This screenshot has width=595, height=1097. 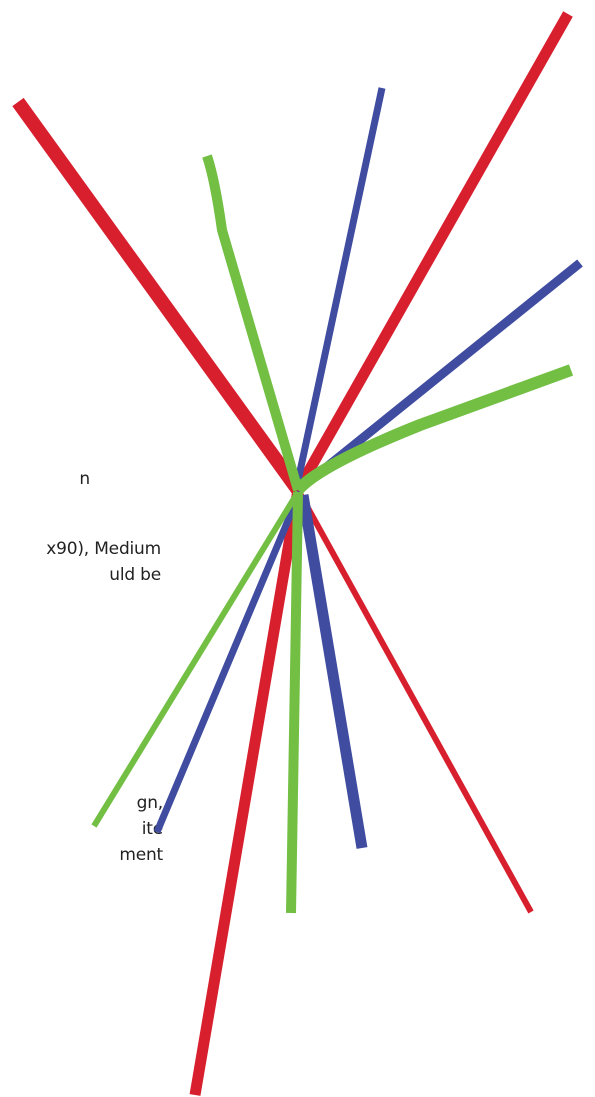 What do you see at coordinates (339, 289) in the screenshot?
I see `blue-stroke-upper` at bounding box center [339, 289].